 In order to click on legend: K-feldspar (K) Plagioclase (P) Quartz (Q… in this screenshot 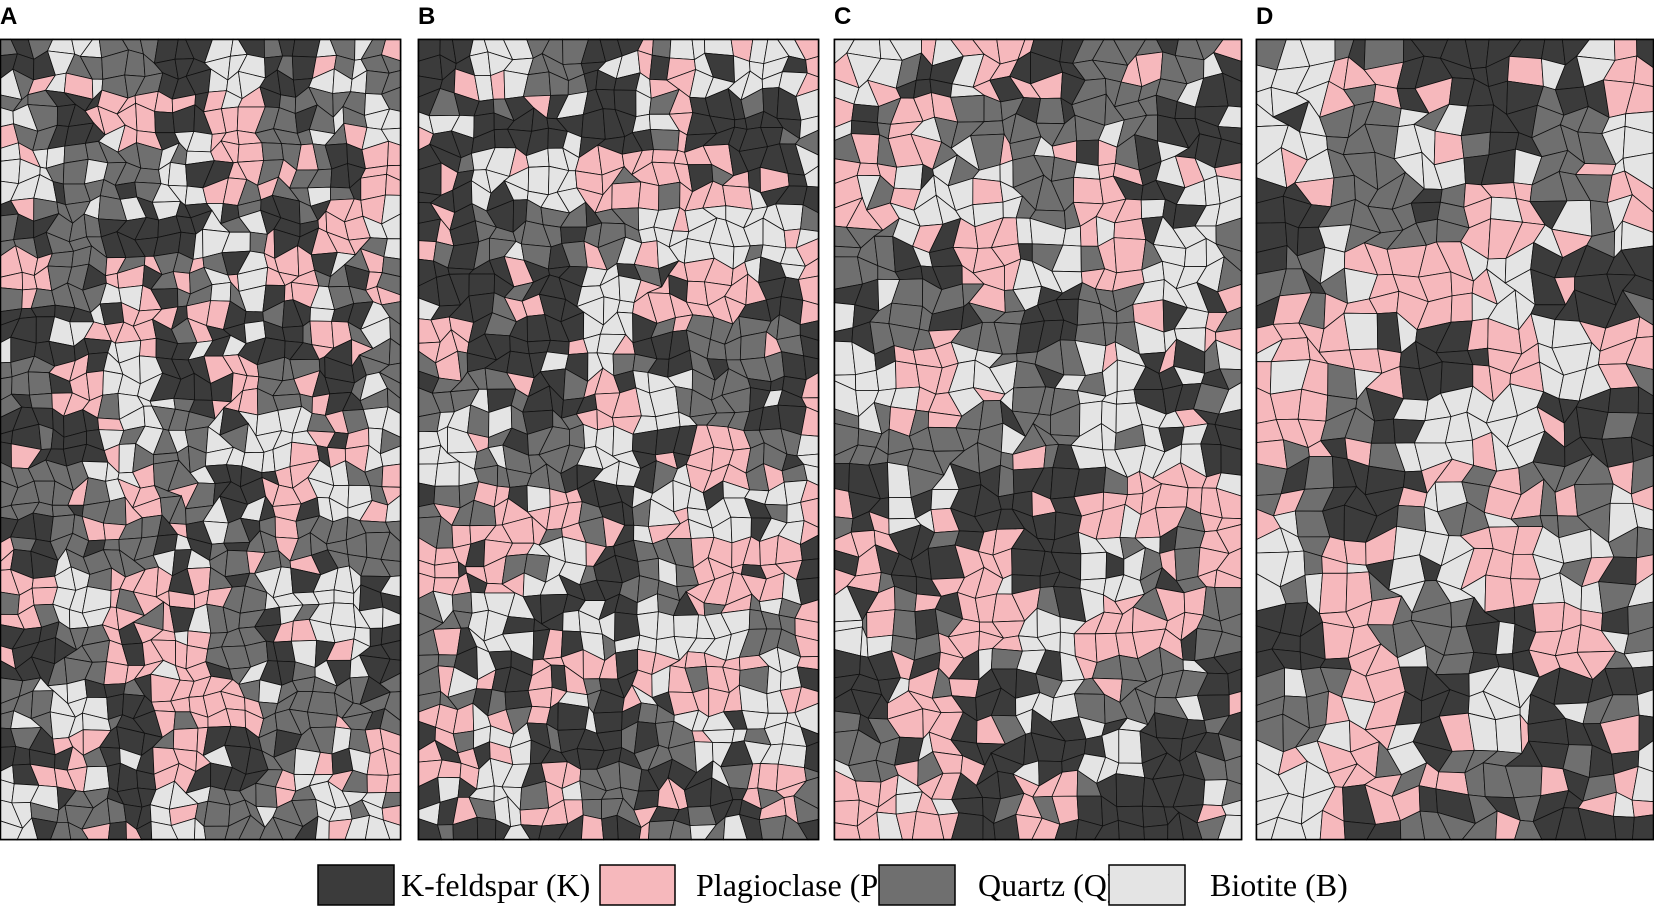, I will do `click(832, 885)`.